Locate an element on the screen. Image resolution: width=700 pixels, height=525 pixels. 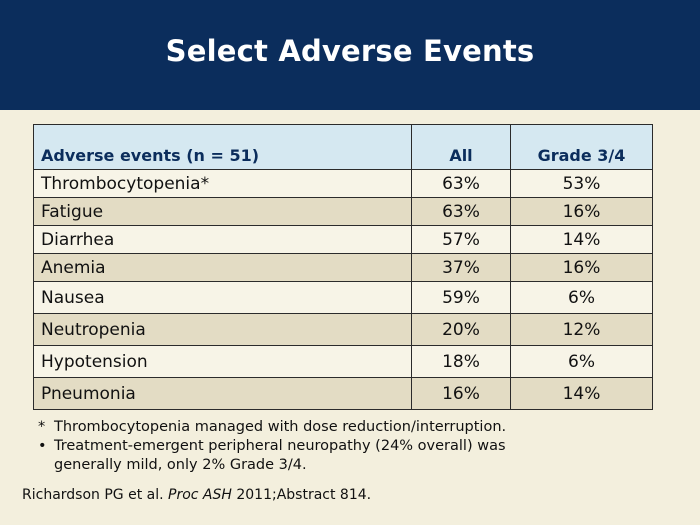
bullet-text-line-2: generally mild, only 2% Grade 3/4. is located at coordinates (180, 465).